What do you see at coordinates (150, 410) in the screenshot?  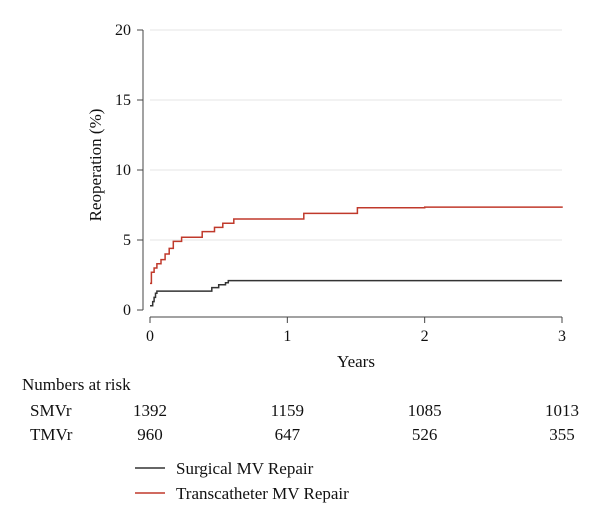 I see `risk-cell: 1392` at bounding box center [150, 410].